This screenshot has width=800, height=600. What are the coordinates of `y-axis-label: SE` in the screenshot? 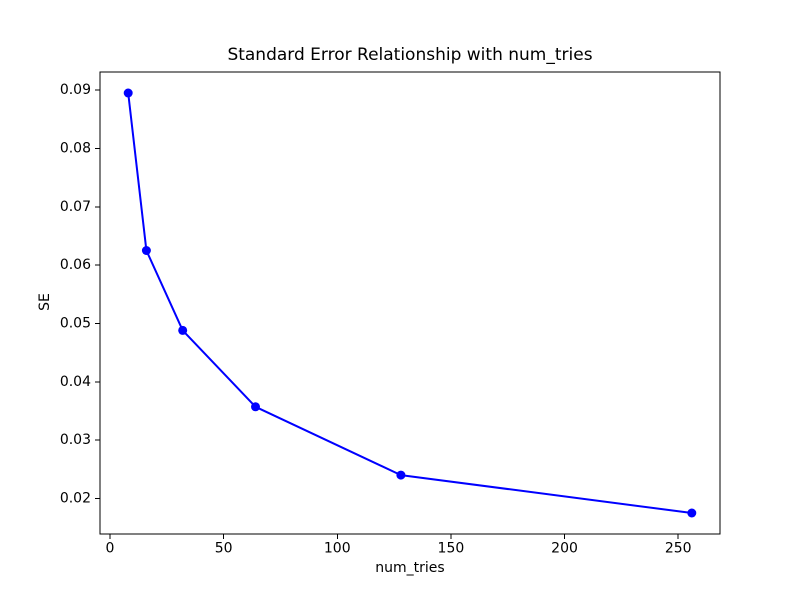 It's located at (45, 302).